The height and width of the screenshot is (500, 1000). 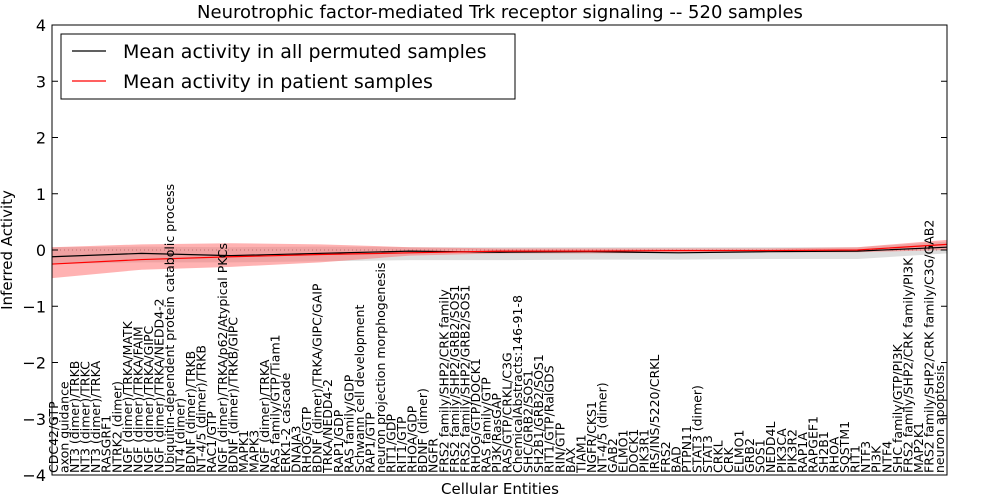 What do you see at coordinates (264, 416) in the screenshot?
I see `x-tick-label: NGF (dimer)/TRKA` at bounding box center [264, 416].